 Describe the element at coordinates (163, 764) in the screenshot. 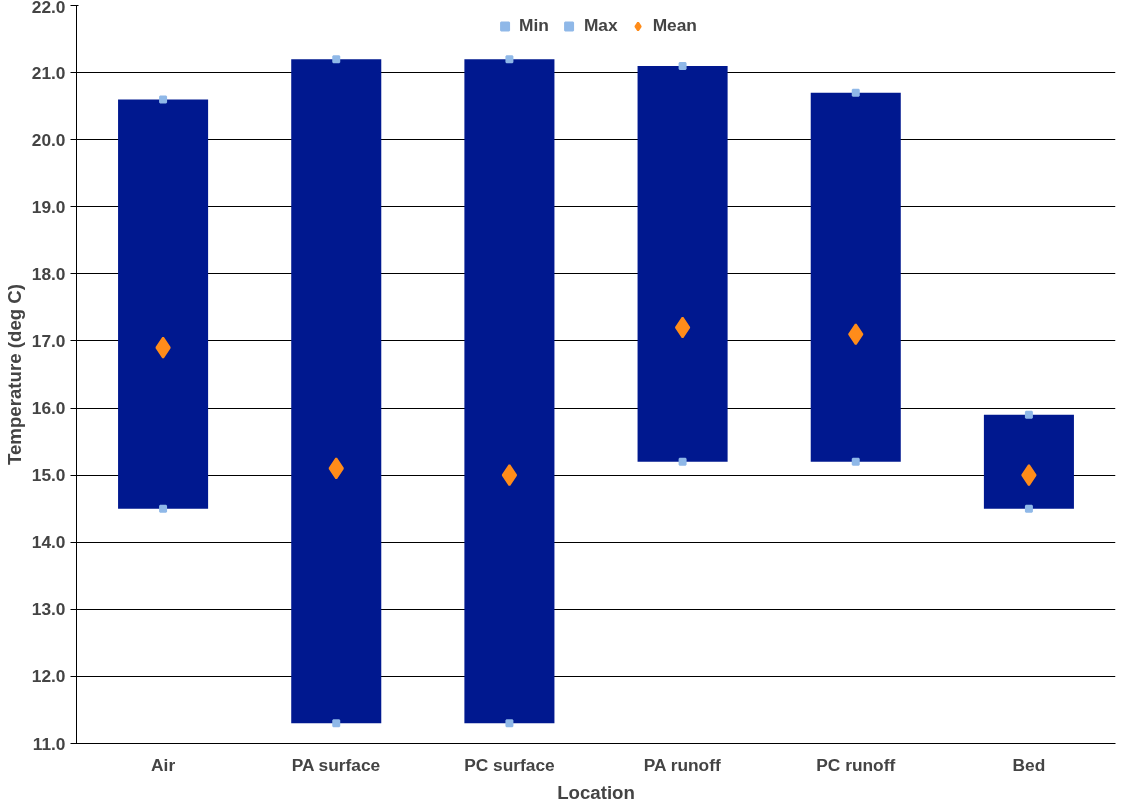

I see `x-tick-label: Air` at that location.